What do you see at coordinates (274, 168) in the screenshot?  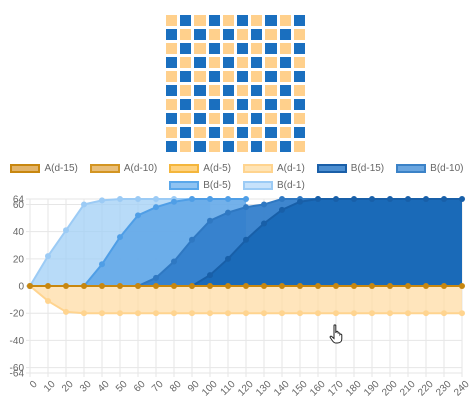 I see `legend-item: A(d-1)` at bounding box center [274, 168].